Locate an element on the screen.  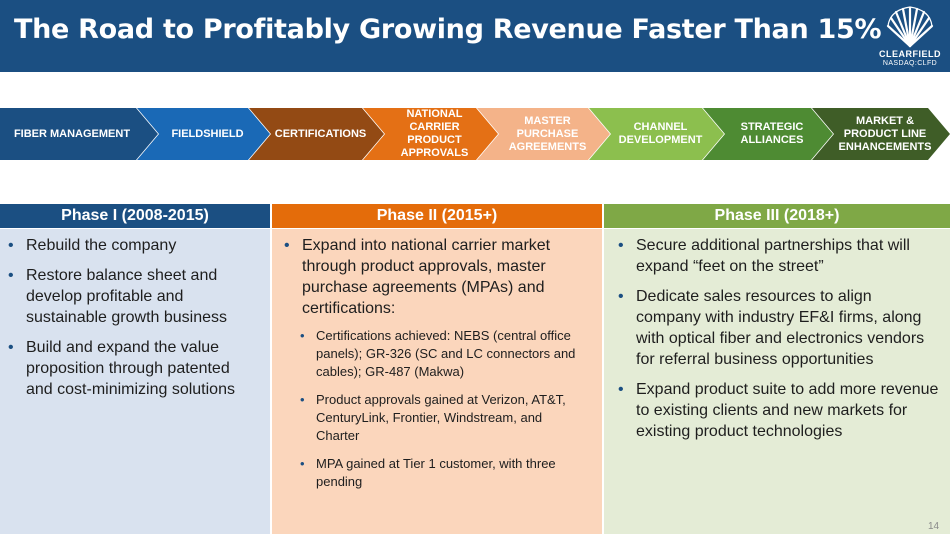
chevron-market-product-line: MARKET & PRODUCT LINE ENHANCEMENTS is located at coordinates (881, 134).